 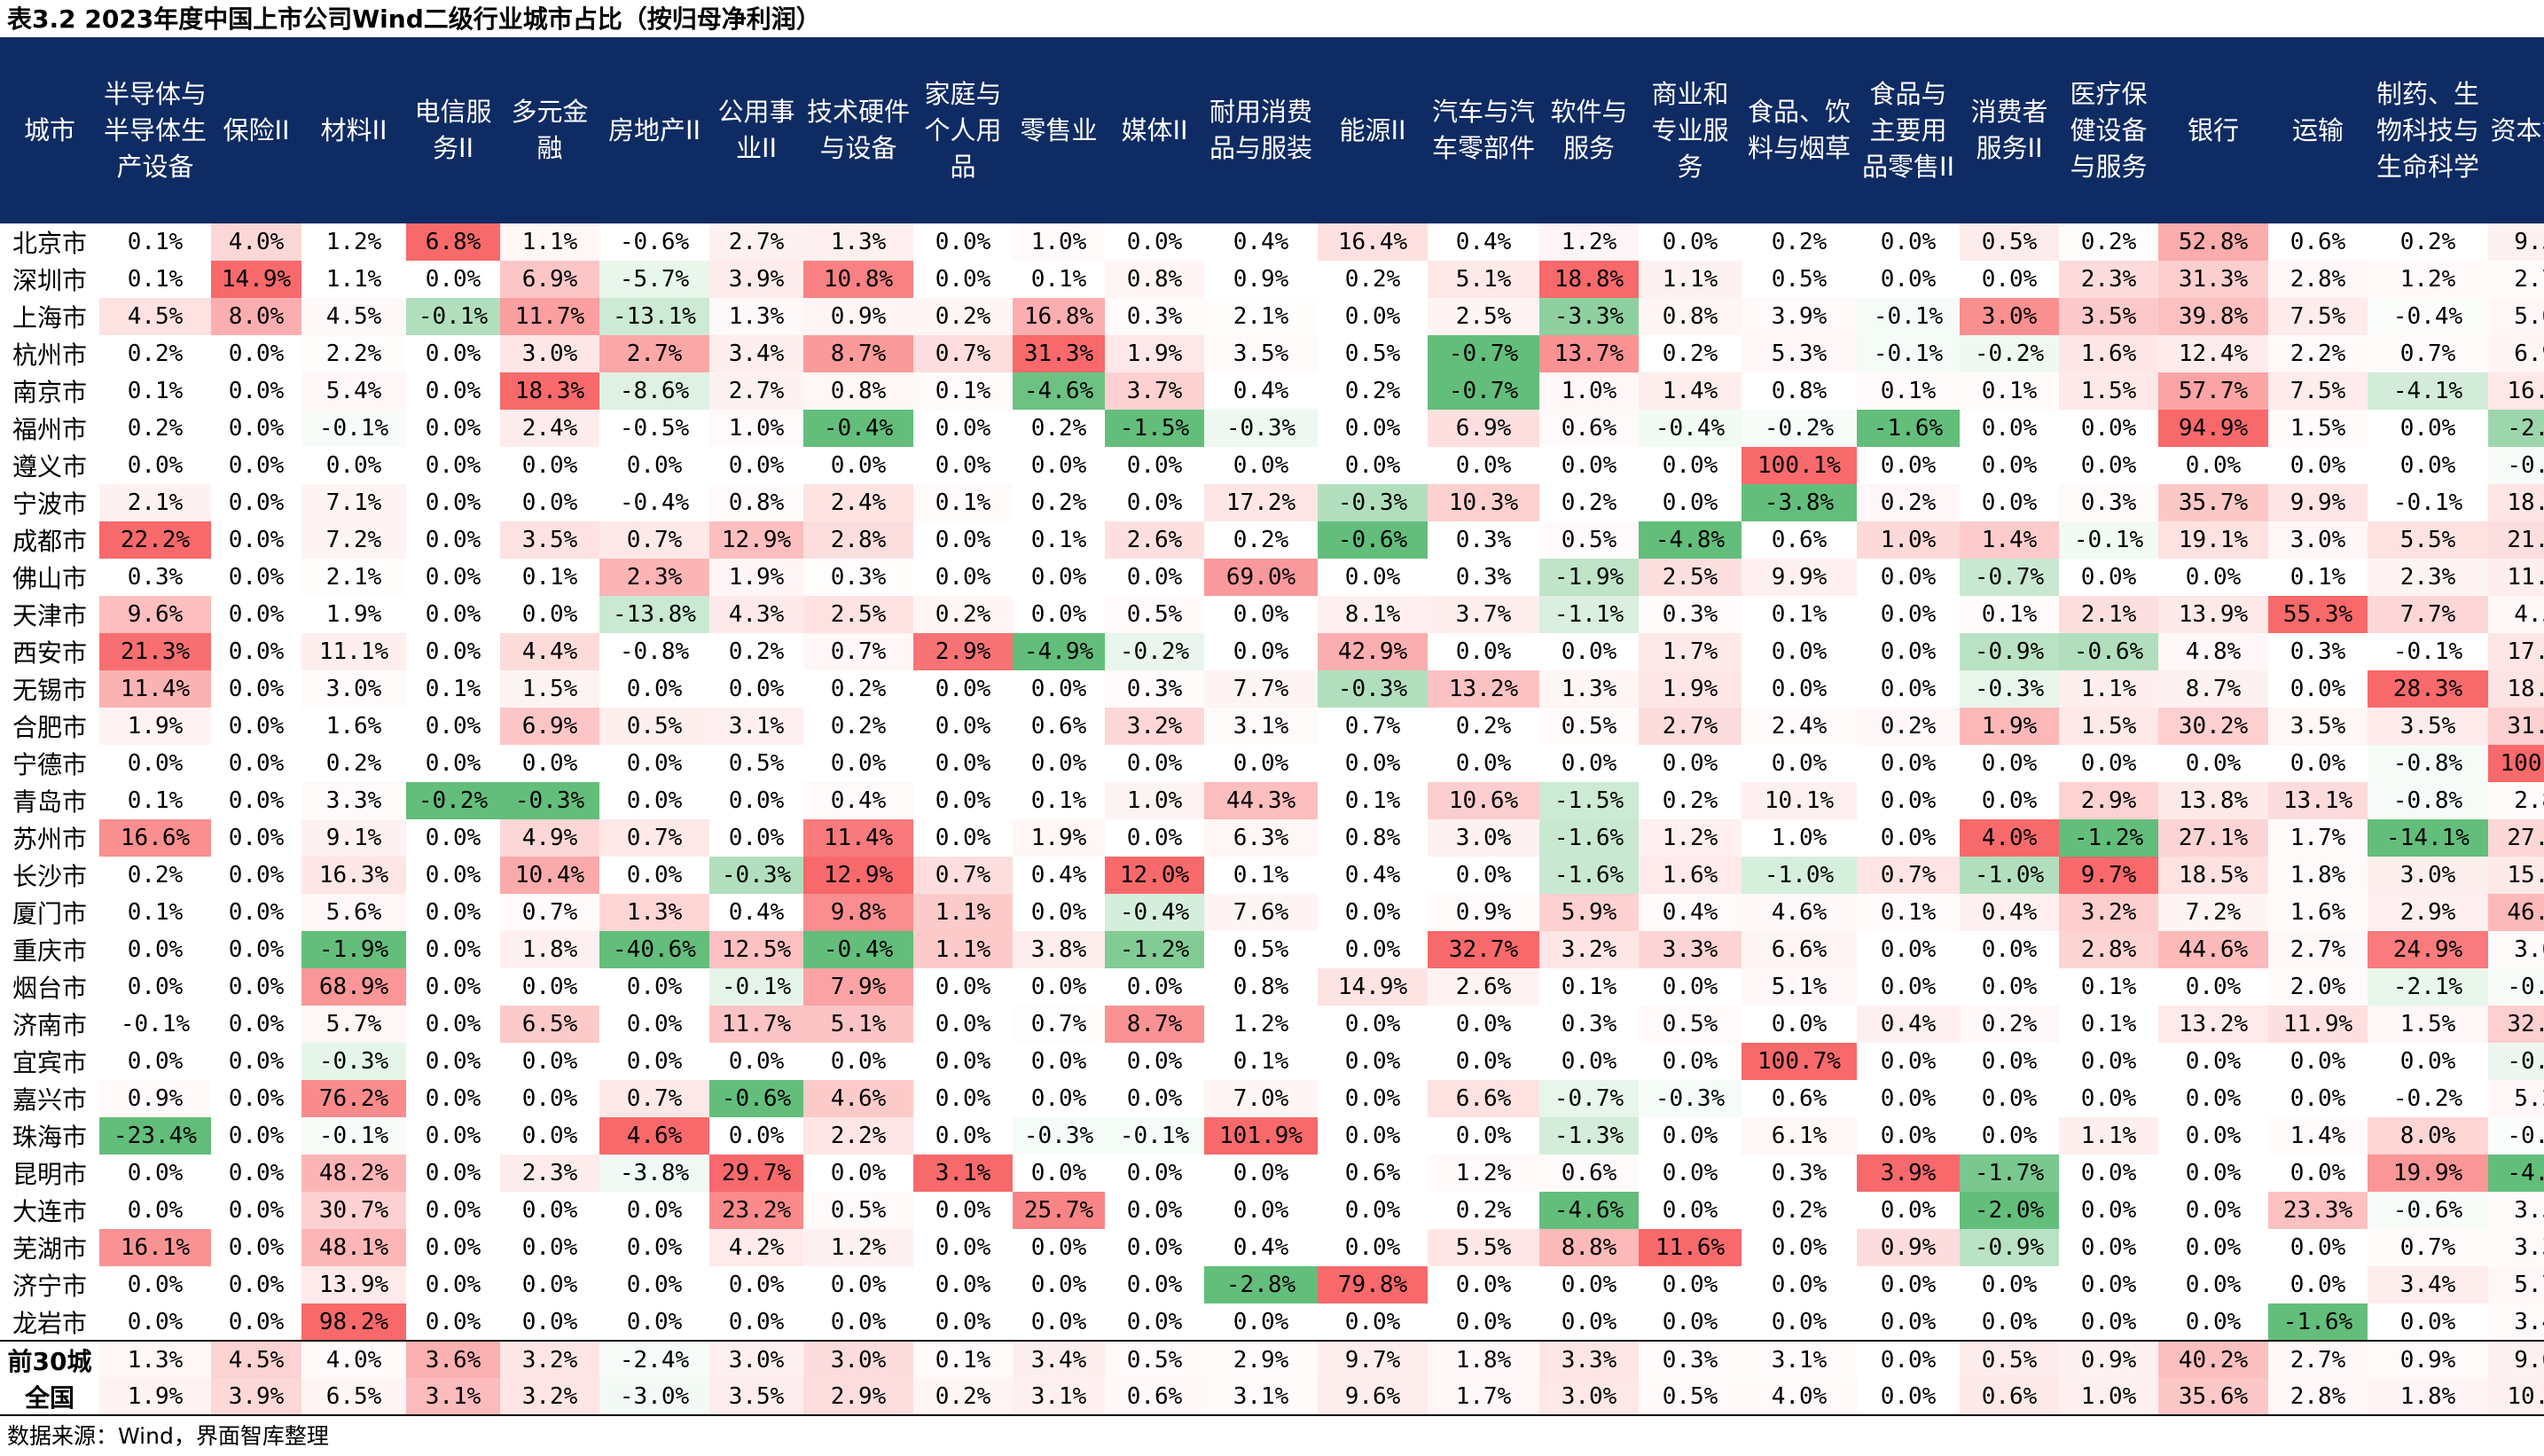 I want to click on value-cell: -2.8%, so click(x=1261, y=1284).